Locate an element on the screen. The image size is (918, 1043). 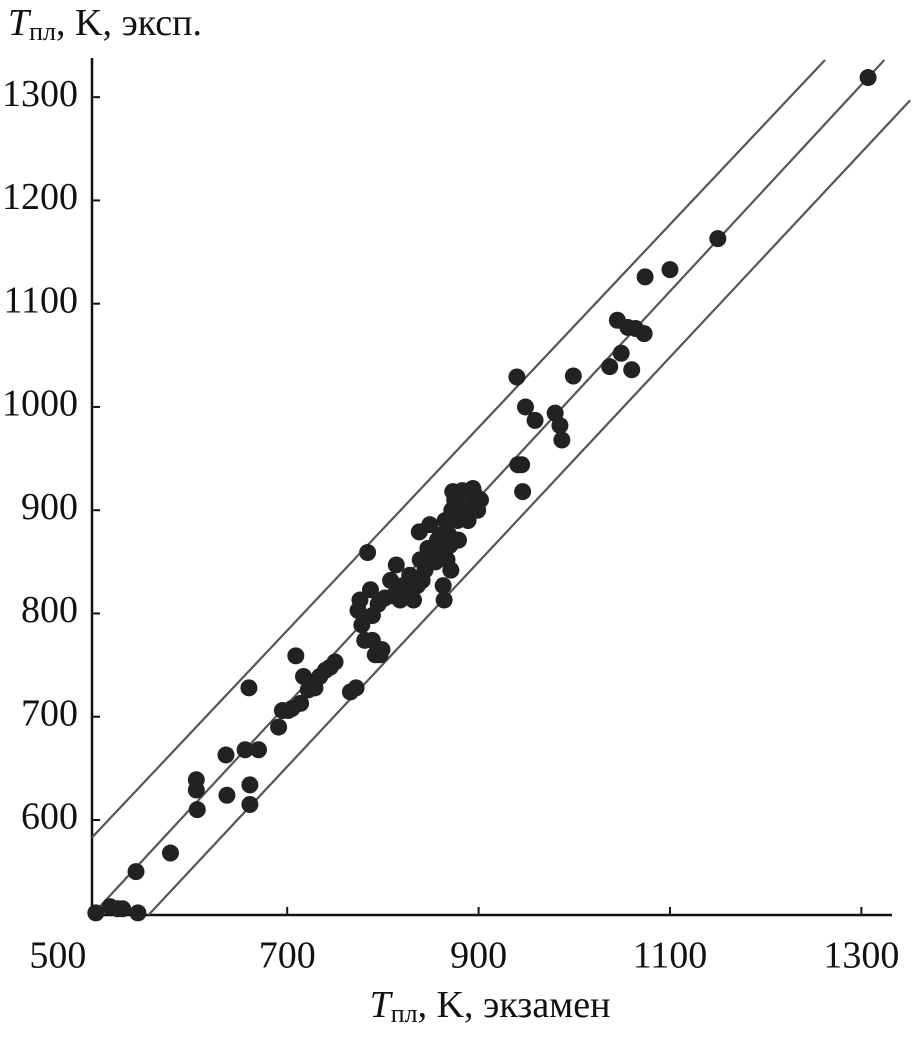
x-tick-label: 700 is located at coordinates (287, 956).